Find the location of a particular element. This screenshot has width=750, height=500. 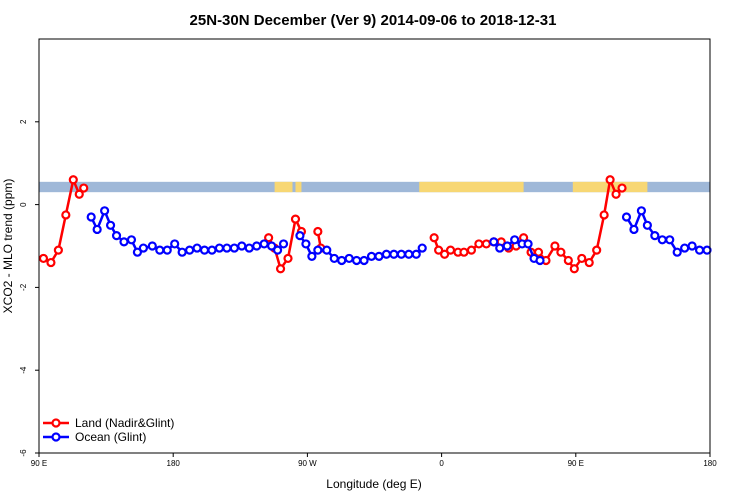

x-tick-label: 90 W is located at coordinates (307, 463).